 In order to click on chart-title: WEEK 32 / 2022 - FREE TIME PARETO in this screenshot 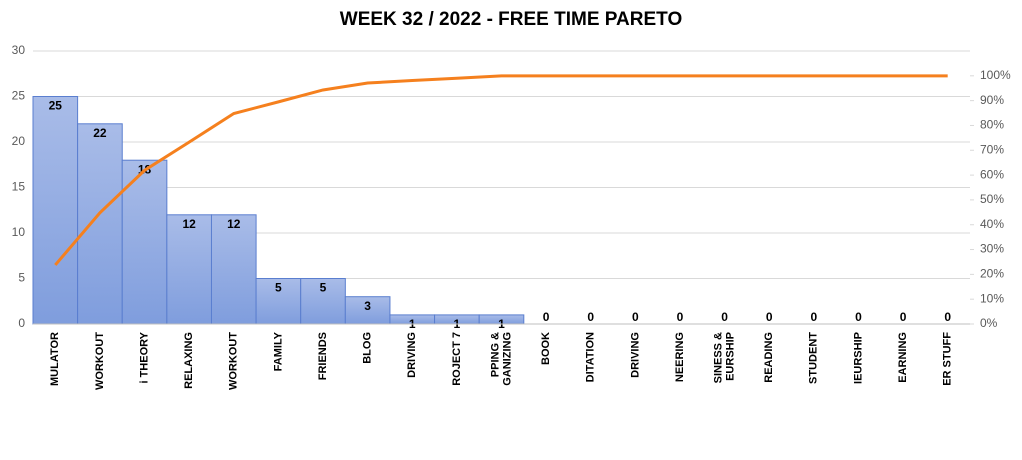, I will do `click(511, 19)`.